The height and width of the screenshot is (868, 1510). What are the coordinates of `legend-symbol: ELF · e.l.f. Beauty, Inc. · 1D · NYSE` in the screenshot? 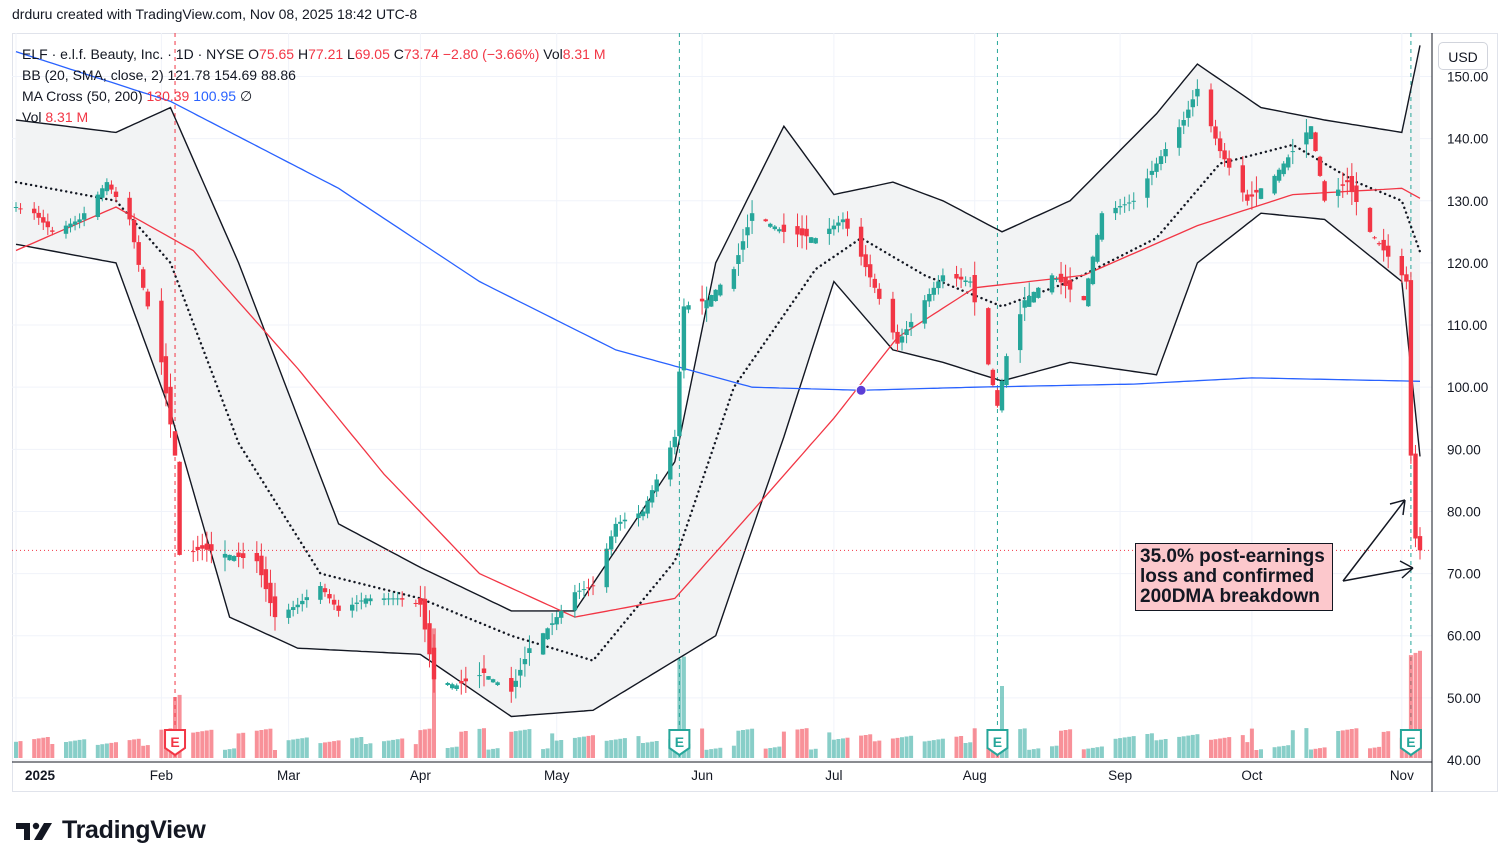 It's located at (133, 54).